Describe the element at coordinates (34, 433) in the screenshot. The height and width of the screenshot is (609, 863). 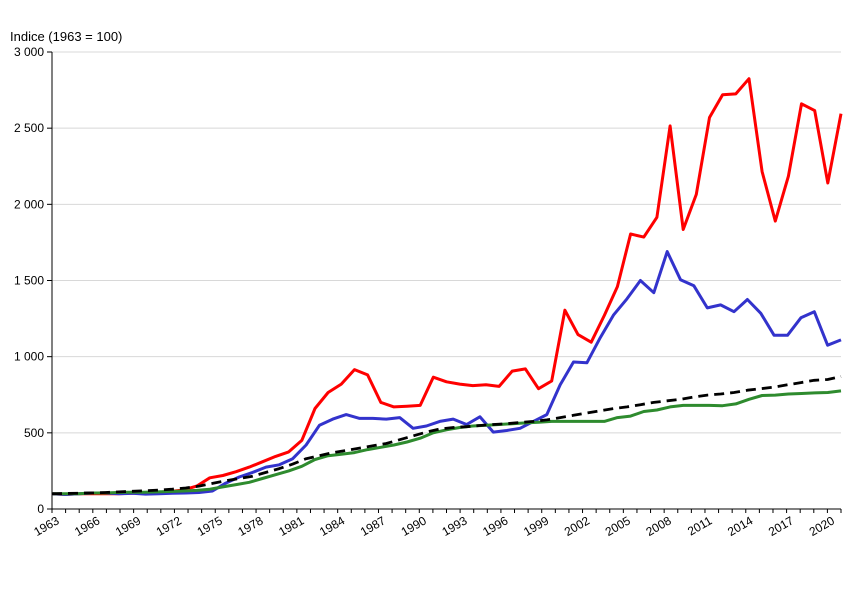
I see `y-tick-label: 500` at that location.